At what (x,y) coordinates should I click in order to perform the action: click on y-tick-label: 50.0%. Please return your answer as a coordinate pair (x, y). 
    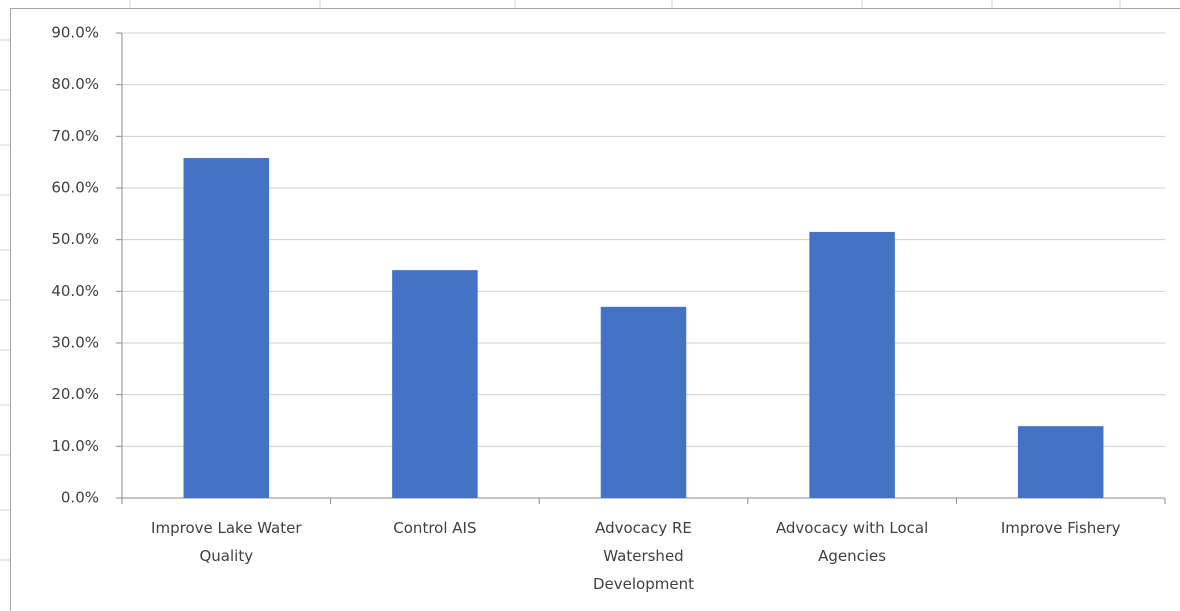
    Looking at the image, I should click on (75, 239).